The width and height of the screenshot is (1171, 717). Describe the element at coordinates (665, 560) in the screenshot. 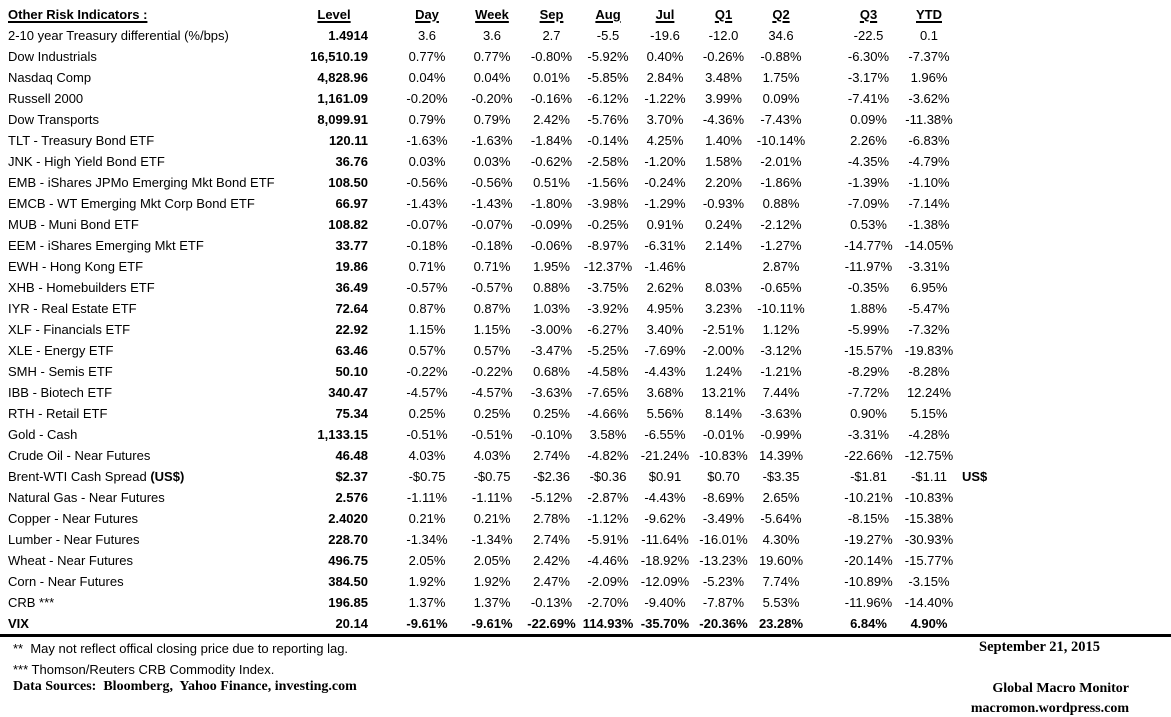

I see `value-cell: -18.92%` at that location.